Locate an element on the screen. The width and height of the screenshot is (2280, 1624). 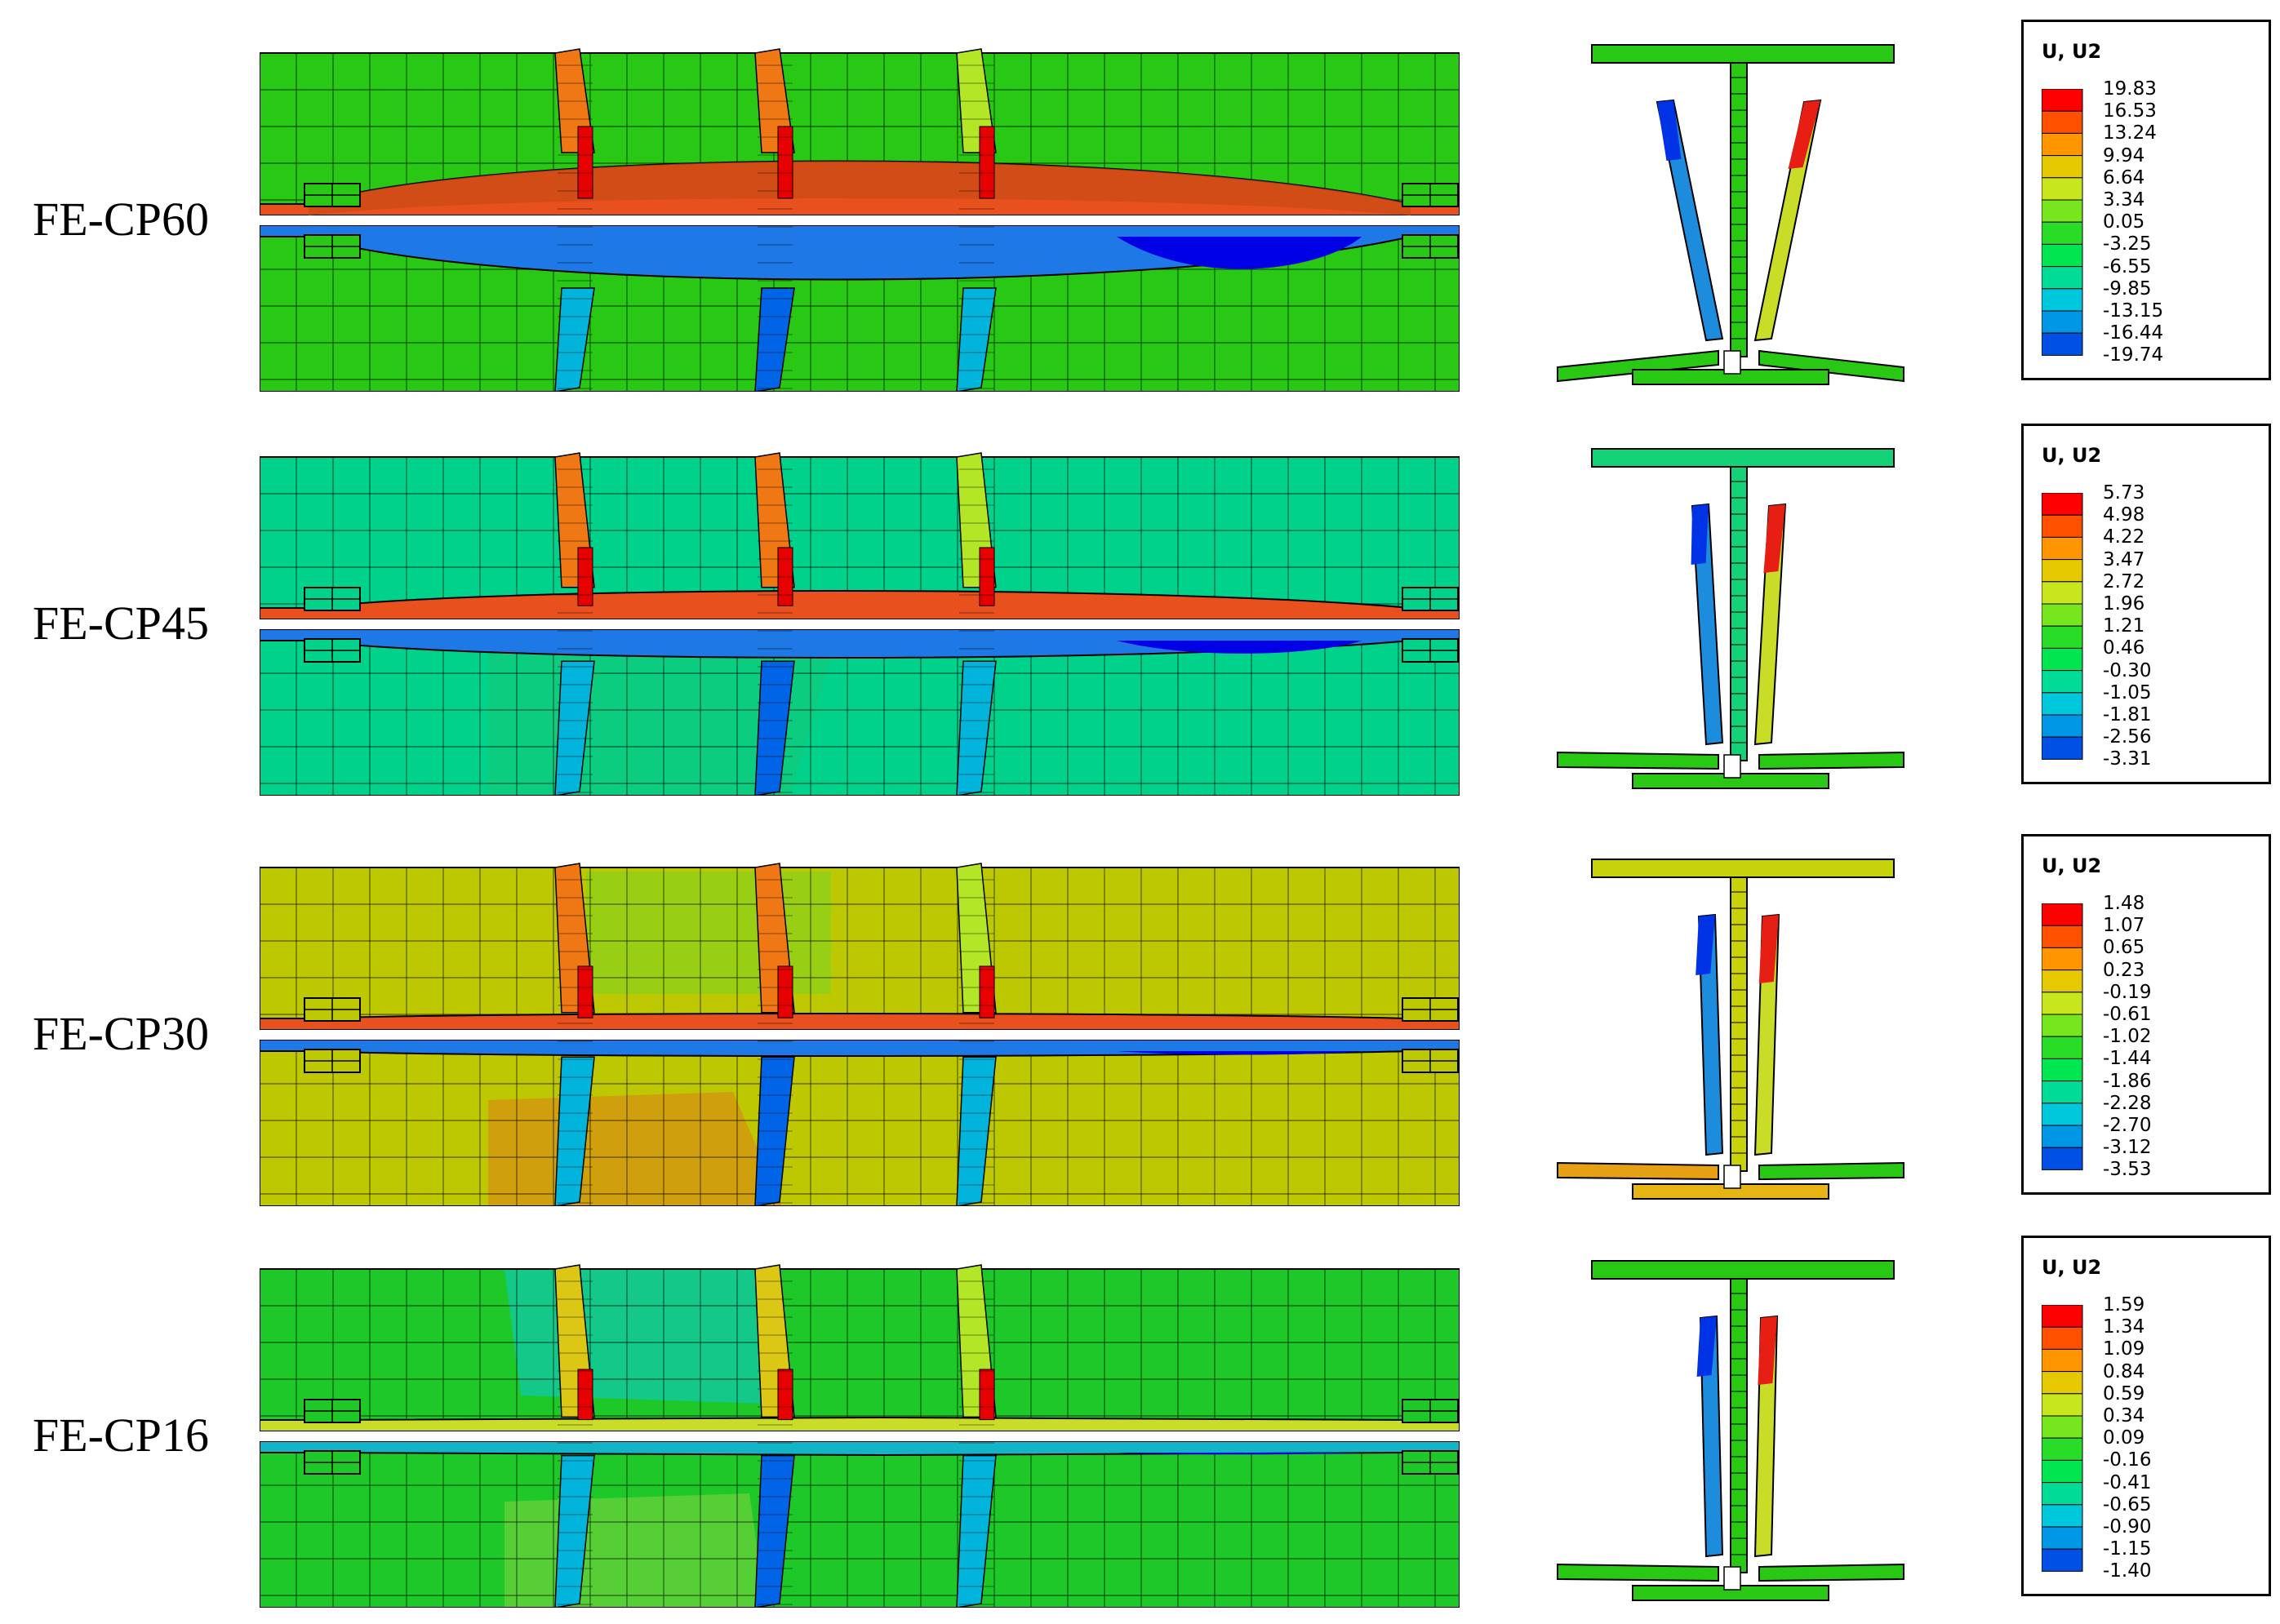
legend-value: 16.53 is located at coordinates (2130, 111).